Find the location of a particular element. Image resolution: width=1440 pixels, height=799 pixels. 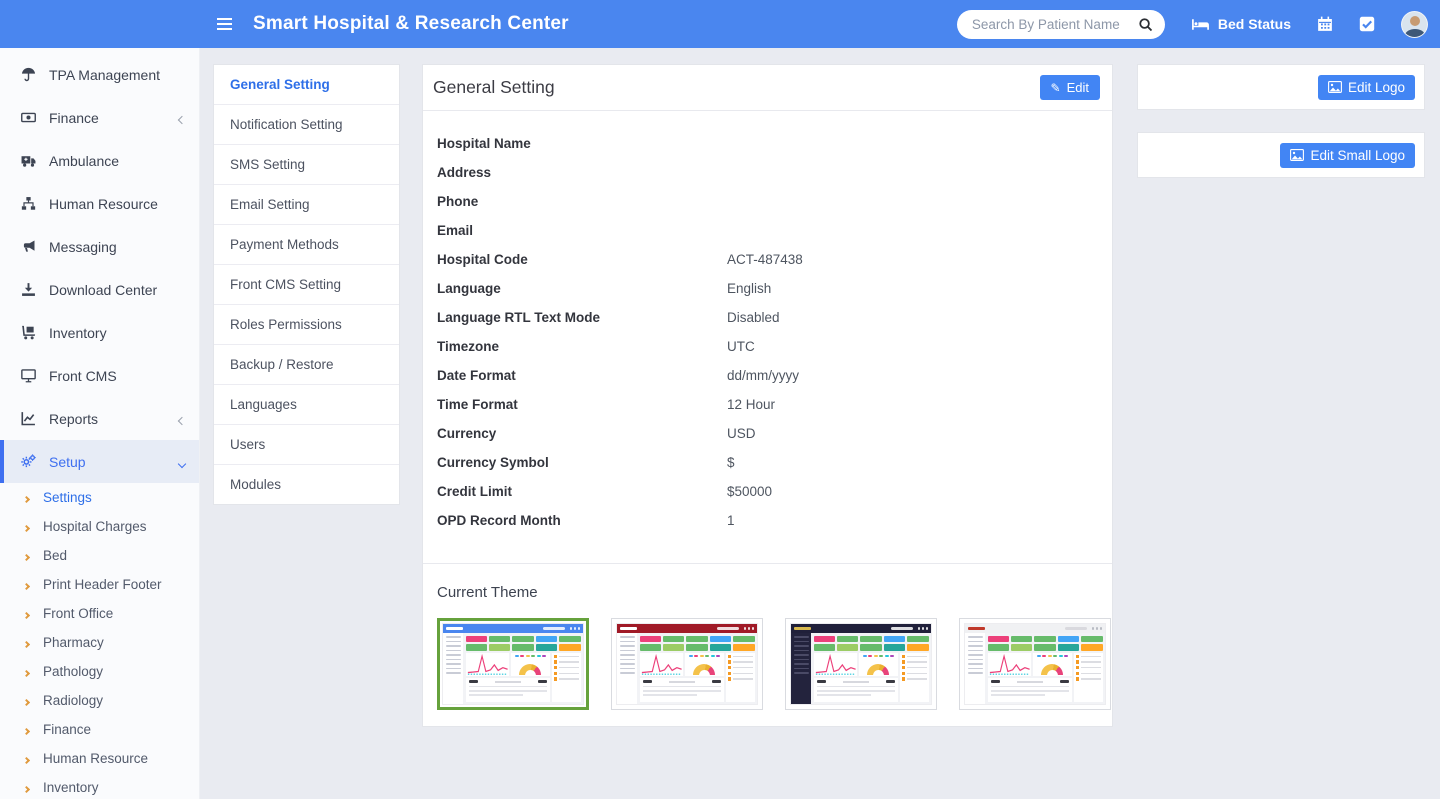

sidebar-subitem-human-resource: Human Resource is located at coordinates (99, 758).